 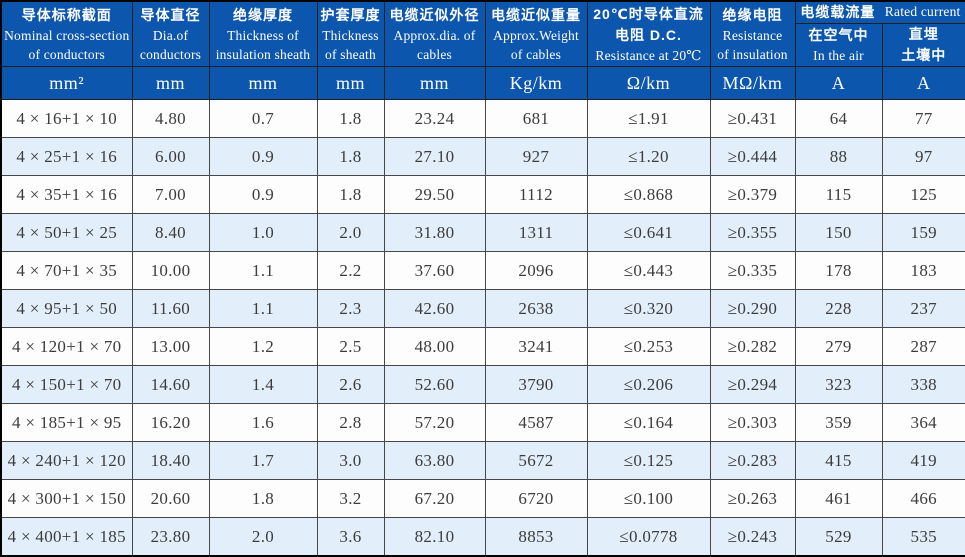 I want to click on table-cell: ≥0.335, so click(x=752, y=271).